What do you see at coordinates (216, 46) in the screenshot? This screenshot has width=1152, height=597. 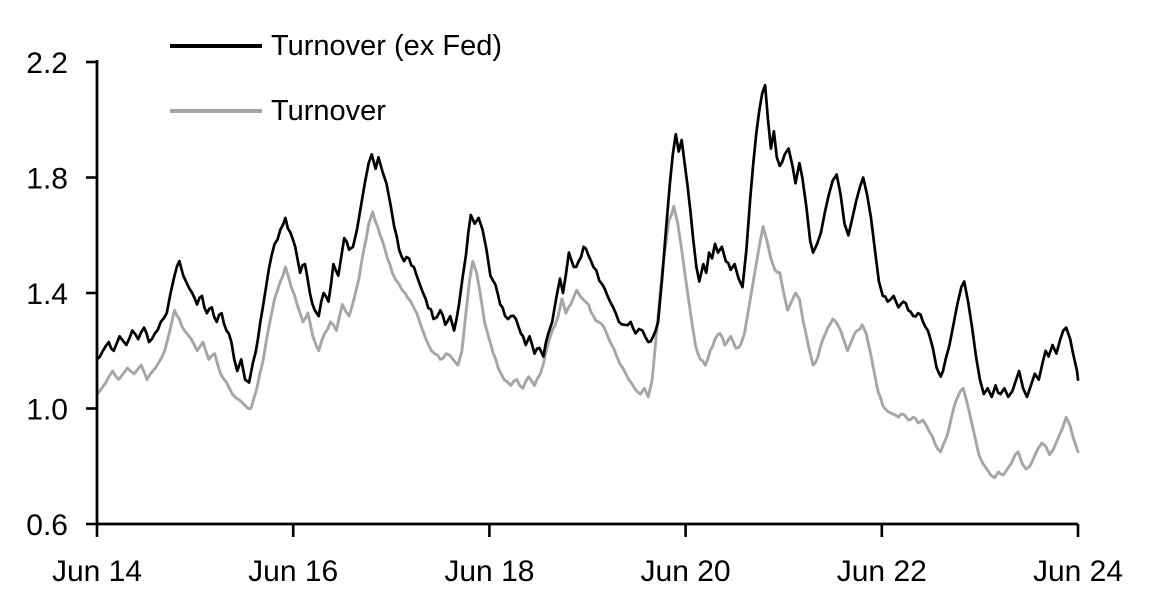 I see `legend-swatch-black-line` at bounding box center [216, 46].